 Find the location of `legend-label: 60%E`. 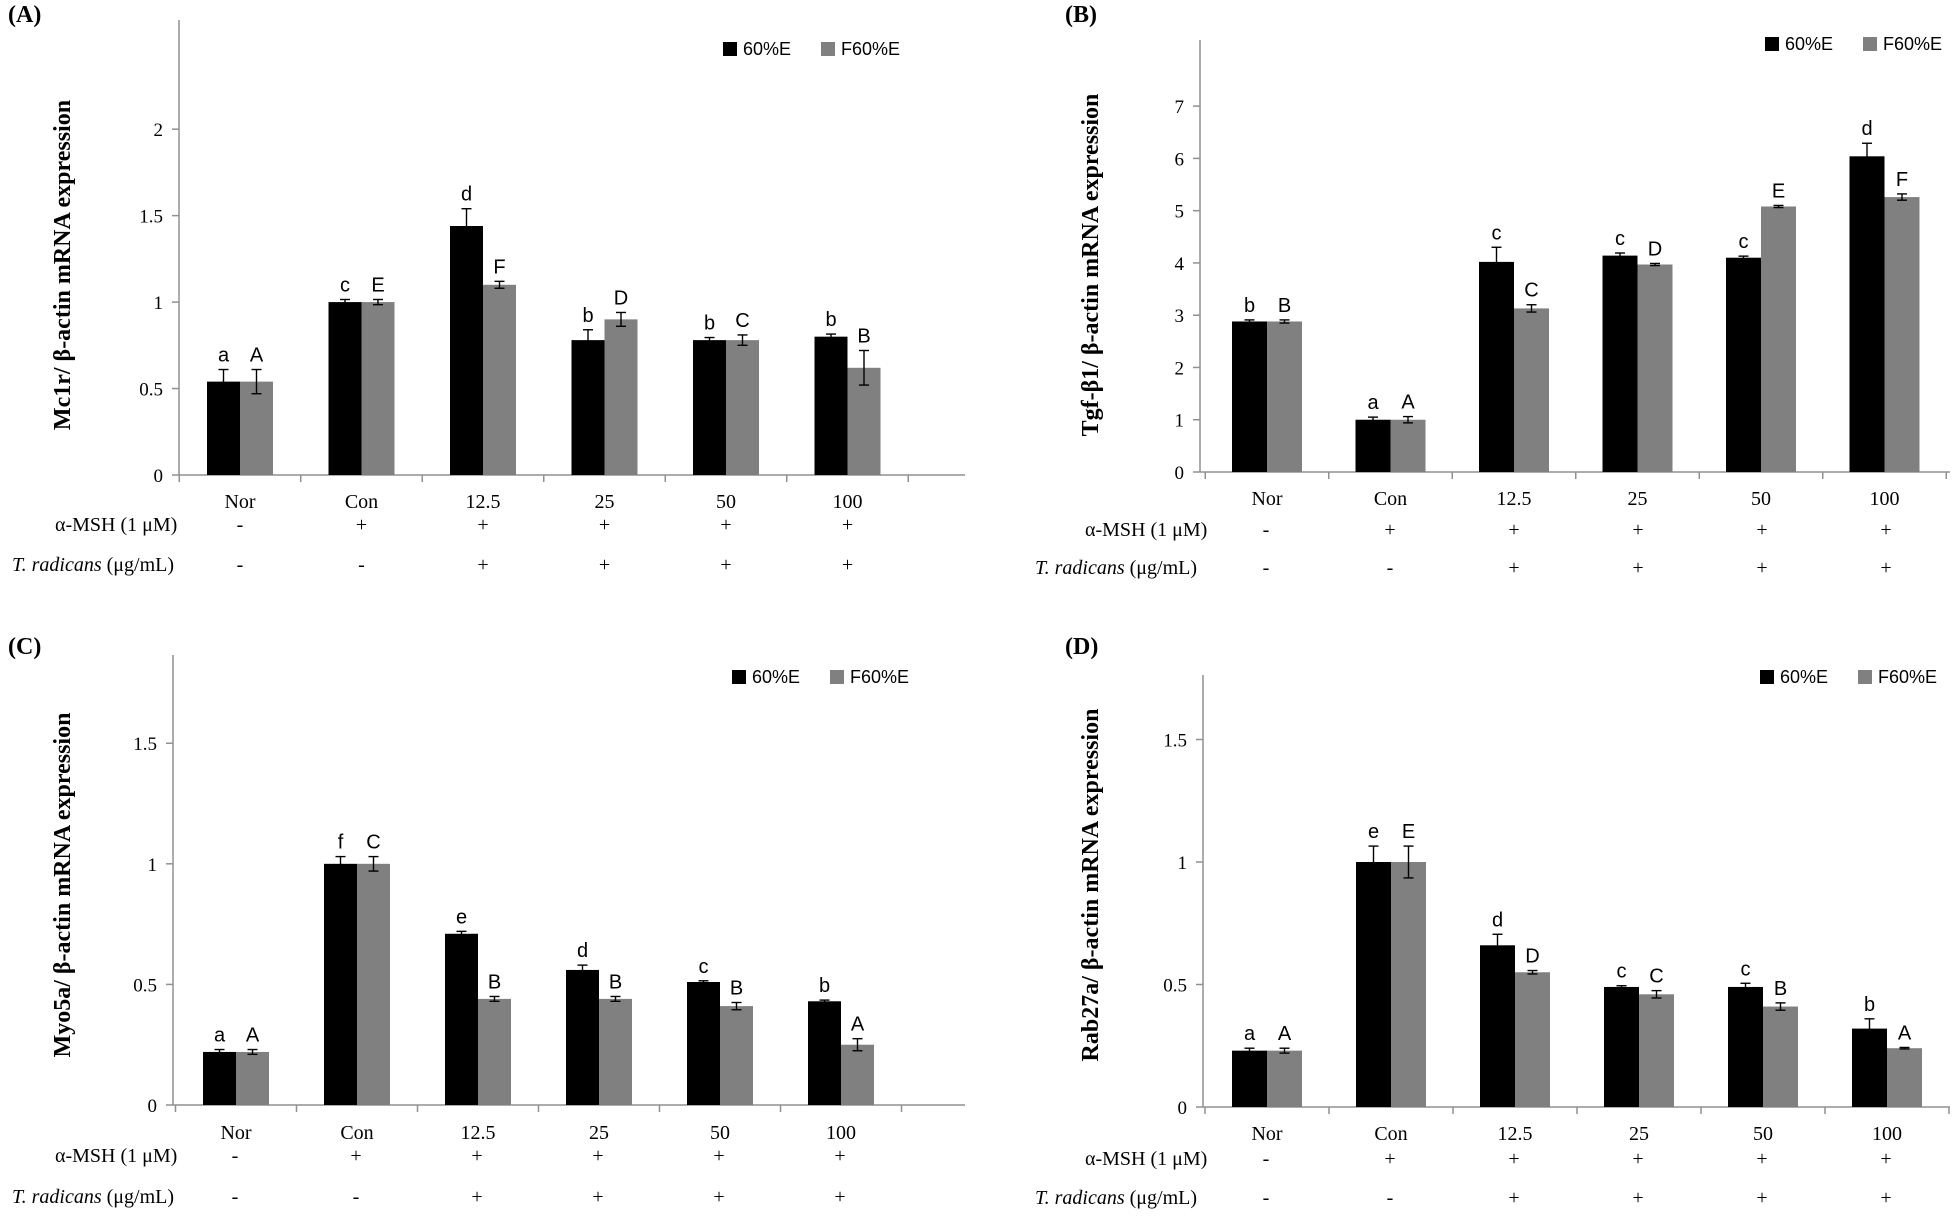

legend-label: 60%E is located at coordinates (776, 677).